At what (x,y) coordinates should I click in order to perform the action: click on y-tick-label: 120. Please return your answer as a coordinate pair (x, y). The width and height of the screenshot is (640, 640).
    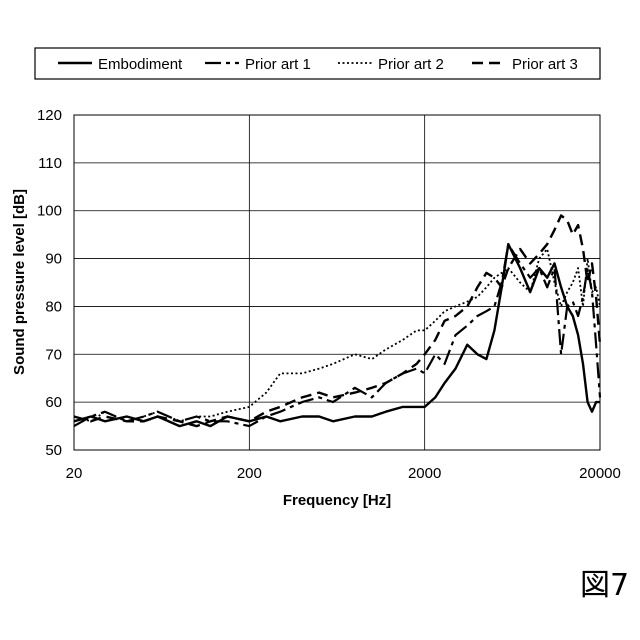
    Looking at the image, I should click on (49, 115).